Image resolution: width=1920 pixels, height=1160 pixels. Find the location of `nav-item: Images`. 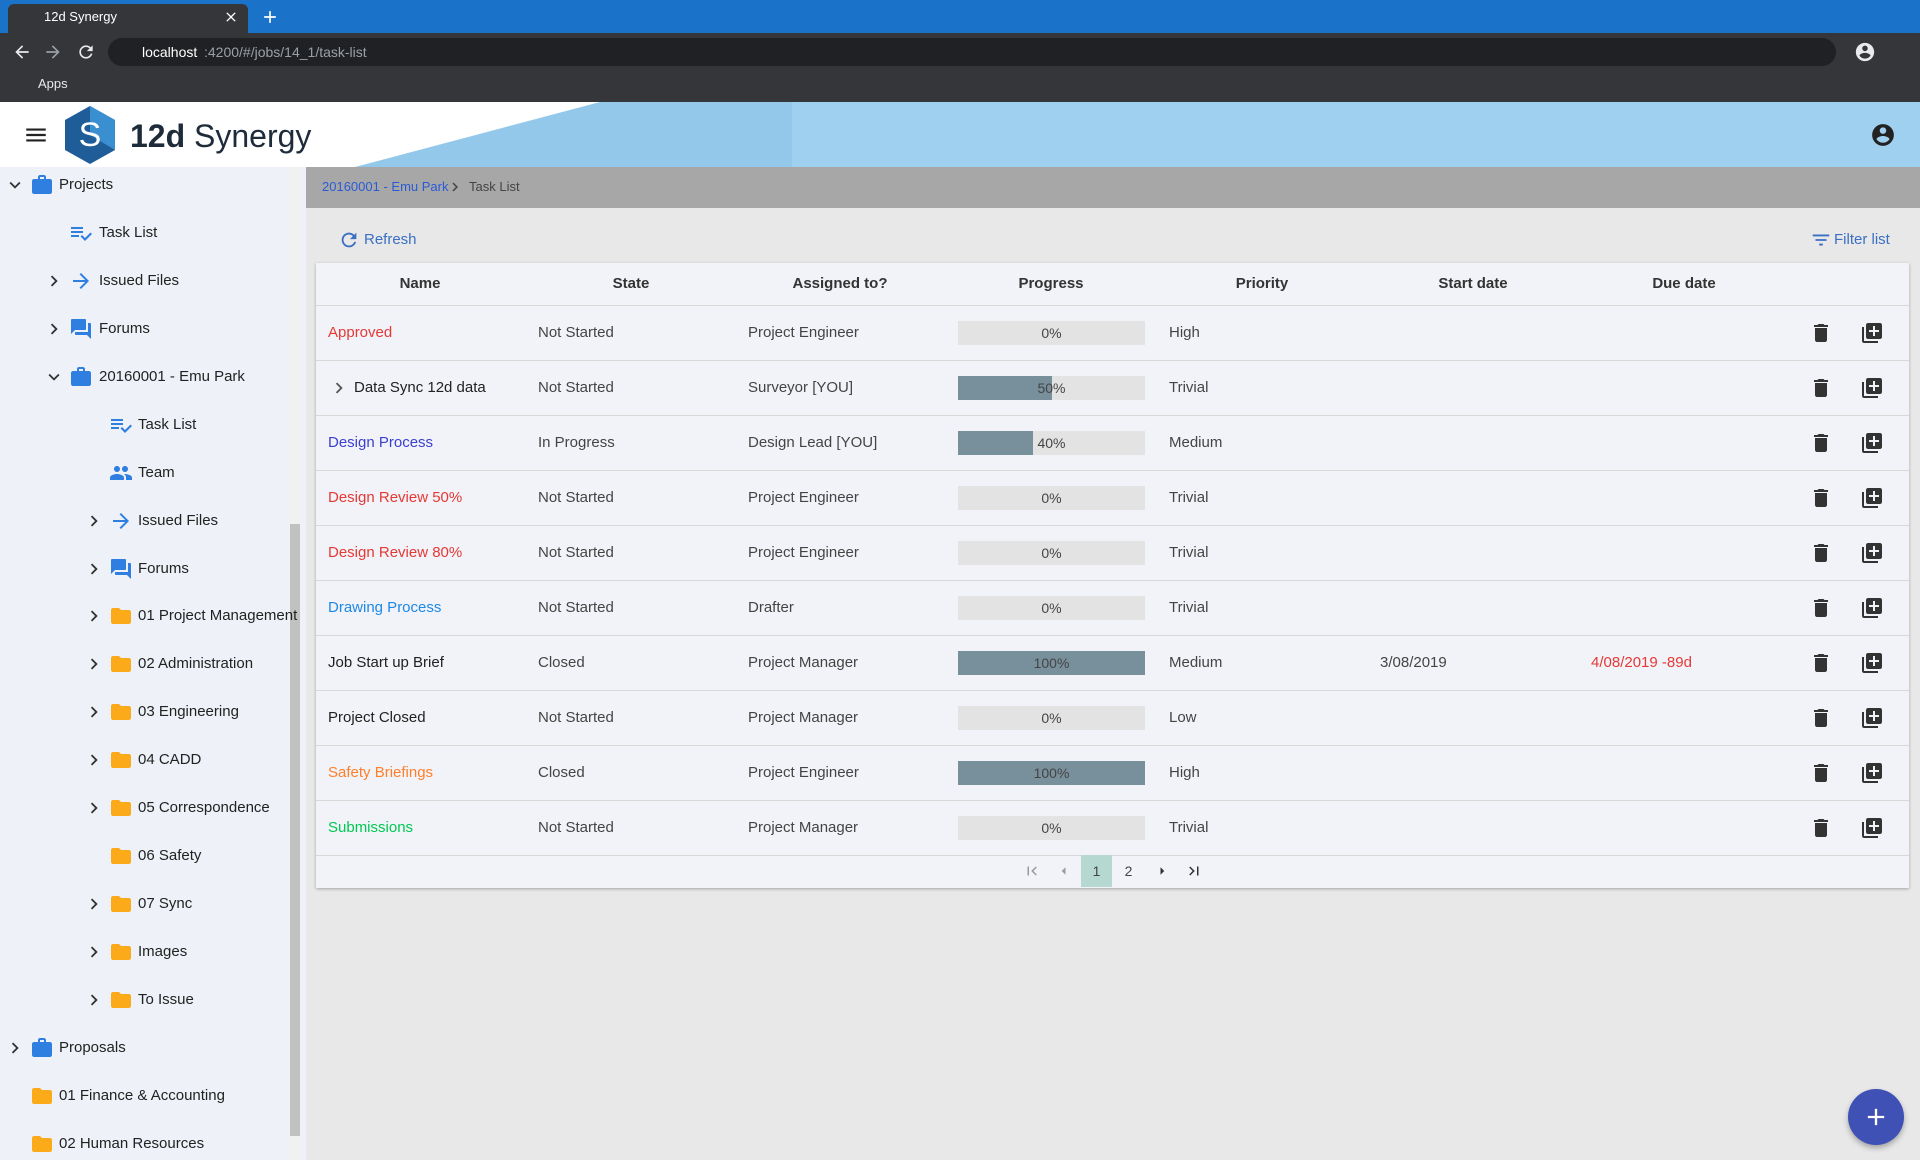

nav-item: Images is located at coordinates (163, 952).